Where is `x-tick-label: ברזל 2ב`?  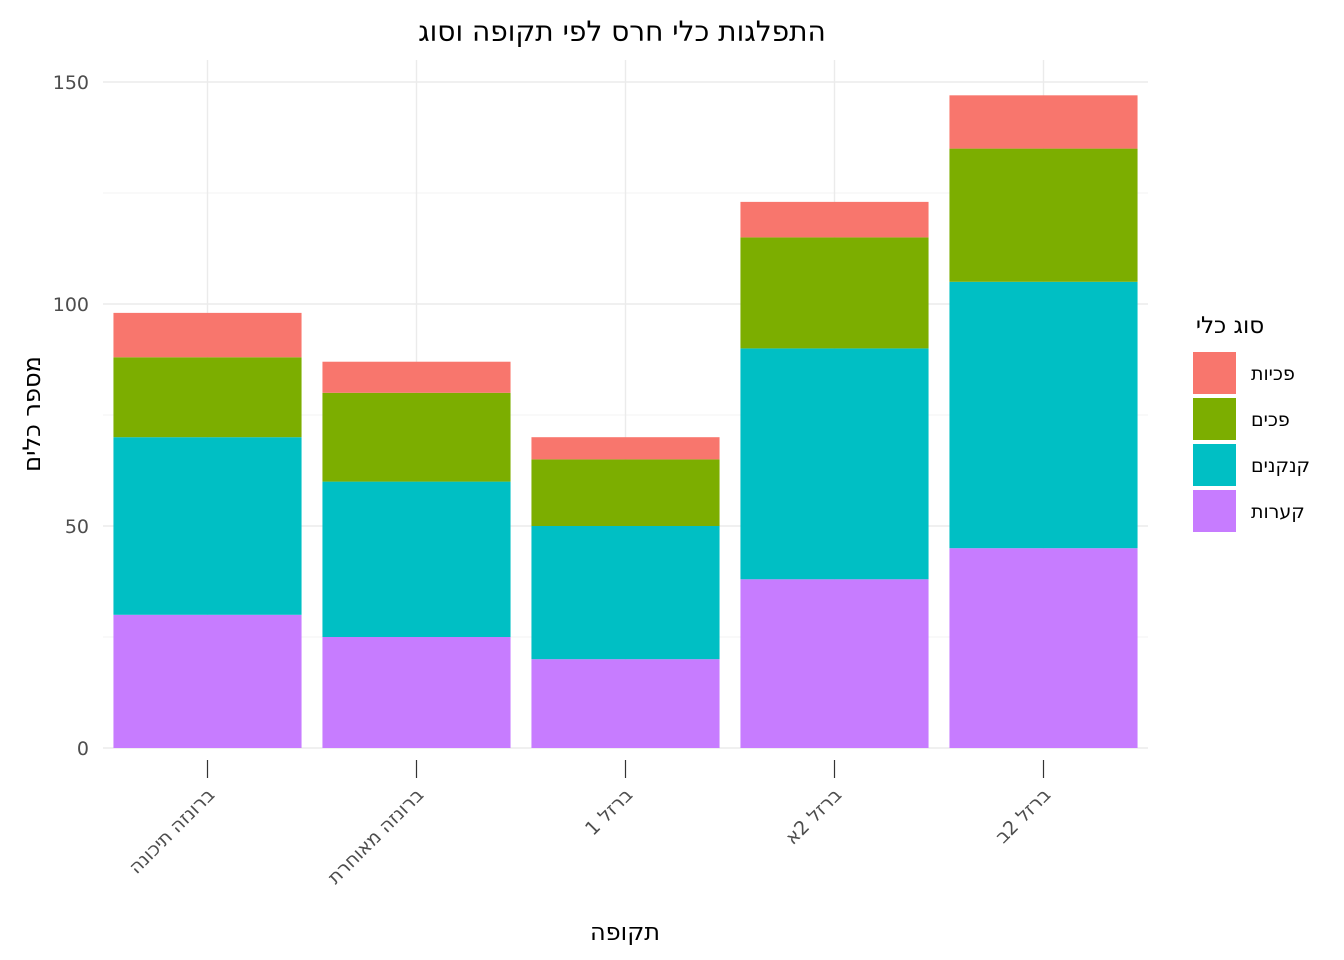
x-tick-label: ברזל 2ב is located at coordinates (1023, 816).